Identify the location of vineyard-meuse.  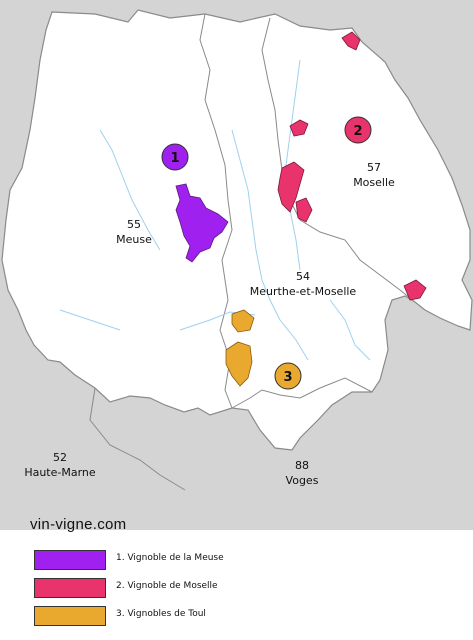
(202, 223).